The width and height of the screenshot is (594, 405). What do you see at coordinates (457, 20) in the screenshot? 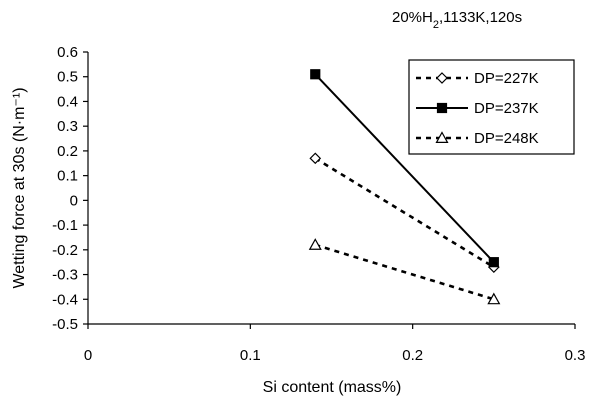
I see `conditions-label: 20%H2,1133K,120s` at bounding box center [457, 20].